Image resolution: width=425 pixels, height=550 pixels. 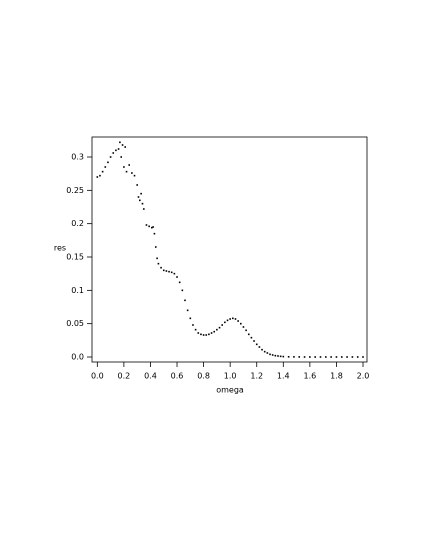 I want to click on x-tick-label: 1.2, so click(x=256, y=376).